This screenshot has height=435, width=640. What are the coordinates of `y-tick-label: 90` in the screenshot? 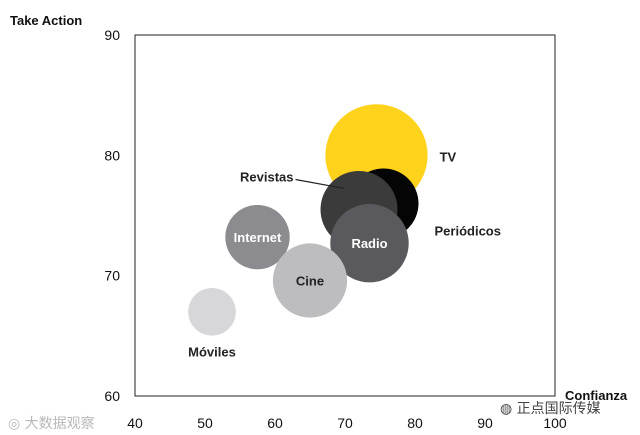 It's located at (112, 35).